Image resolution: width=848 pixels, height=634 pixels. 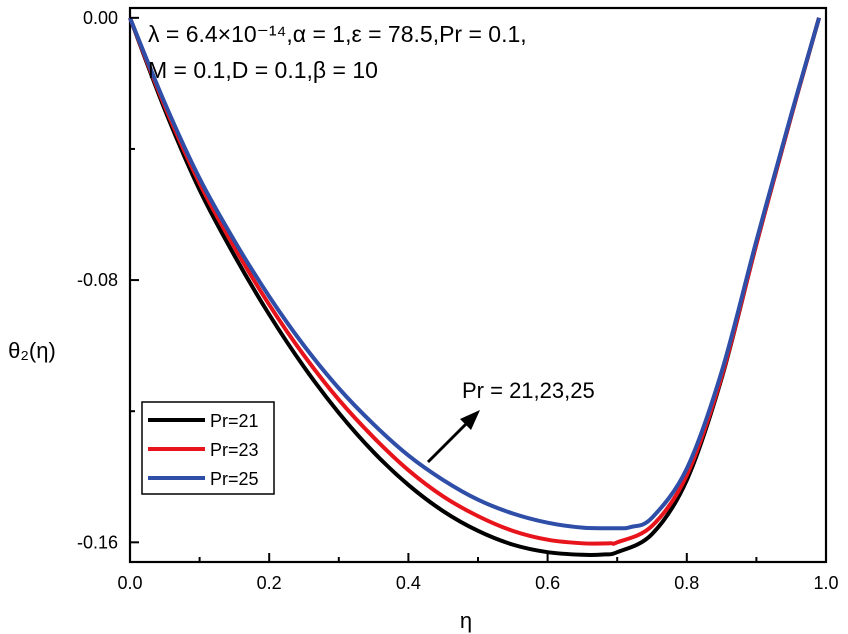 I want to click on y-axis-label: θ₂(η), so click(x=32, y=350).